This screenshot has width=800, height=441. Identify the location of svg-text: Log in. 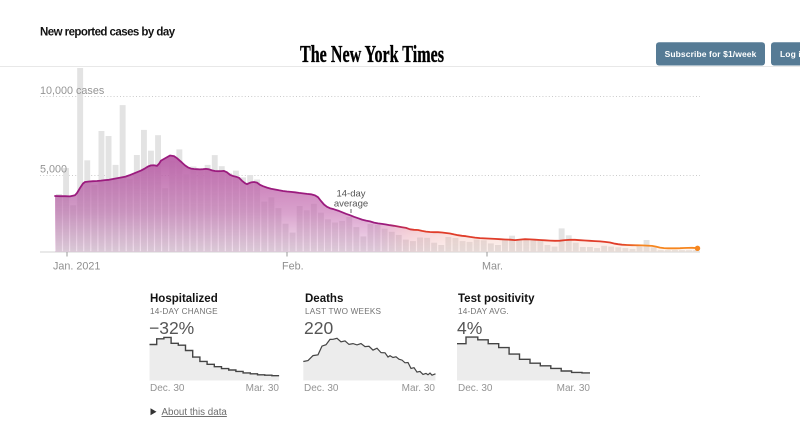
(790, 54).